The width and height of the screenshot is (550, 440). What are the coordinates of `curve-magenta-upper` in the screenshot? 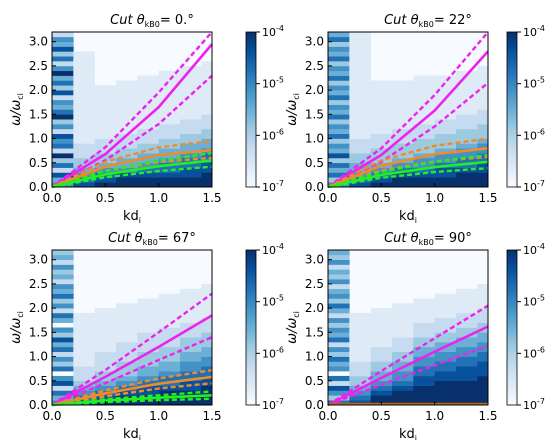 It's located at (132, 109).